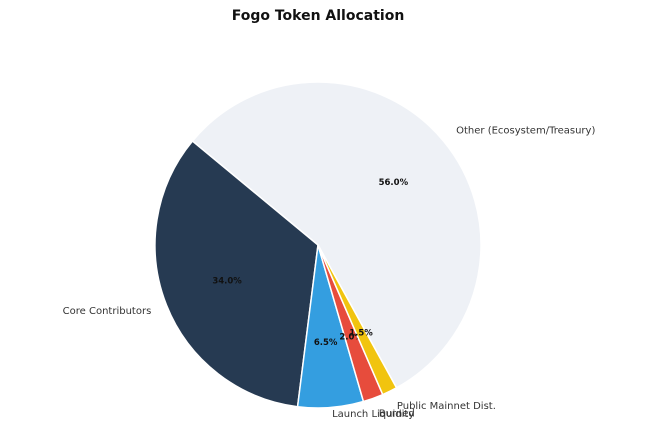 Image resolution: width=654 pixels, height=422 pixels. What do you see at coordinates (351, 338) in the screenshot?
I see `slice-percent: 2.0%` at bounding box center [351, 338].